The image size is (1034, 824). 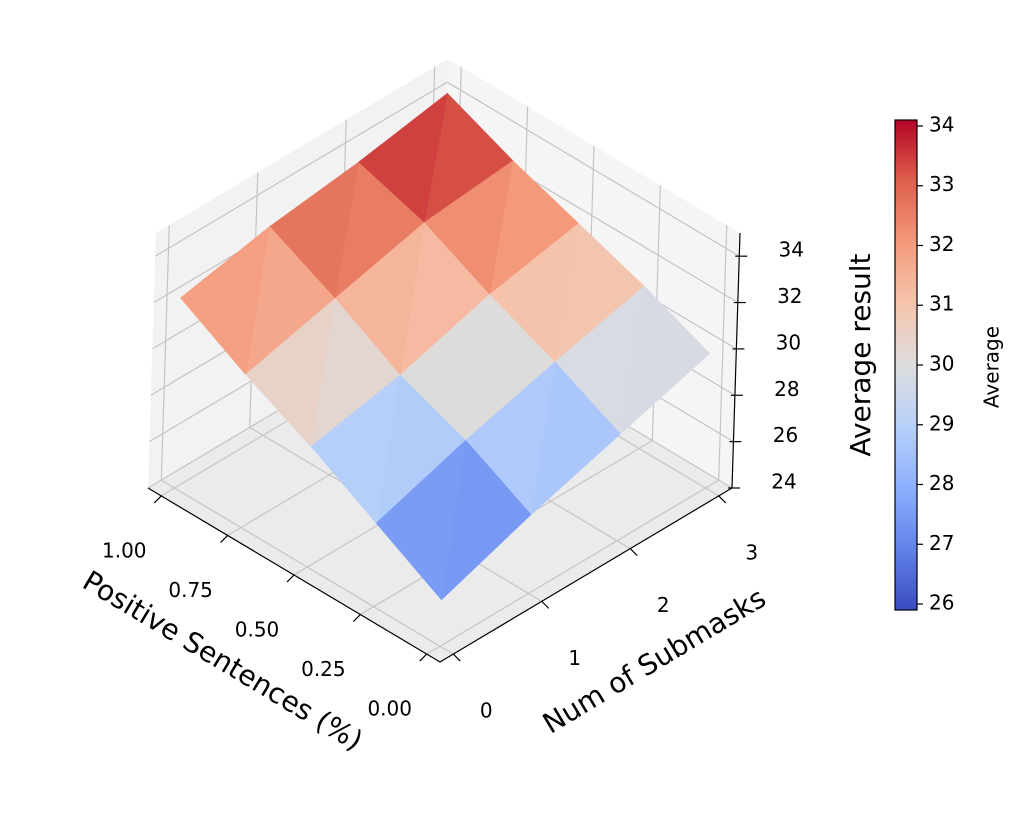 I want to click on z-tick-label: 34, so click(x=791, y=250).